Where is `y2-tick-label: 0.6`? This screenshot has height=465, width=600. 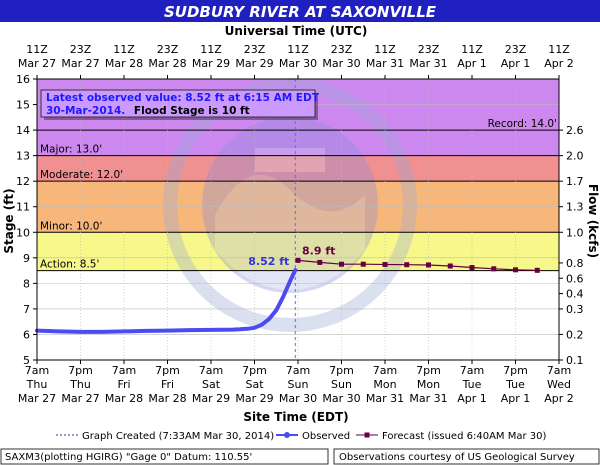 y2-tick-label: 0.6 is located at coordinates (575, 278).